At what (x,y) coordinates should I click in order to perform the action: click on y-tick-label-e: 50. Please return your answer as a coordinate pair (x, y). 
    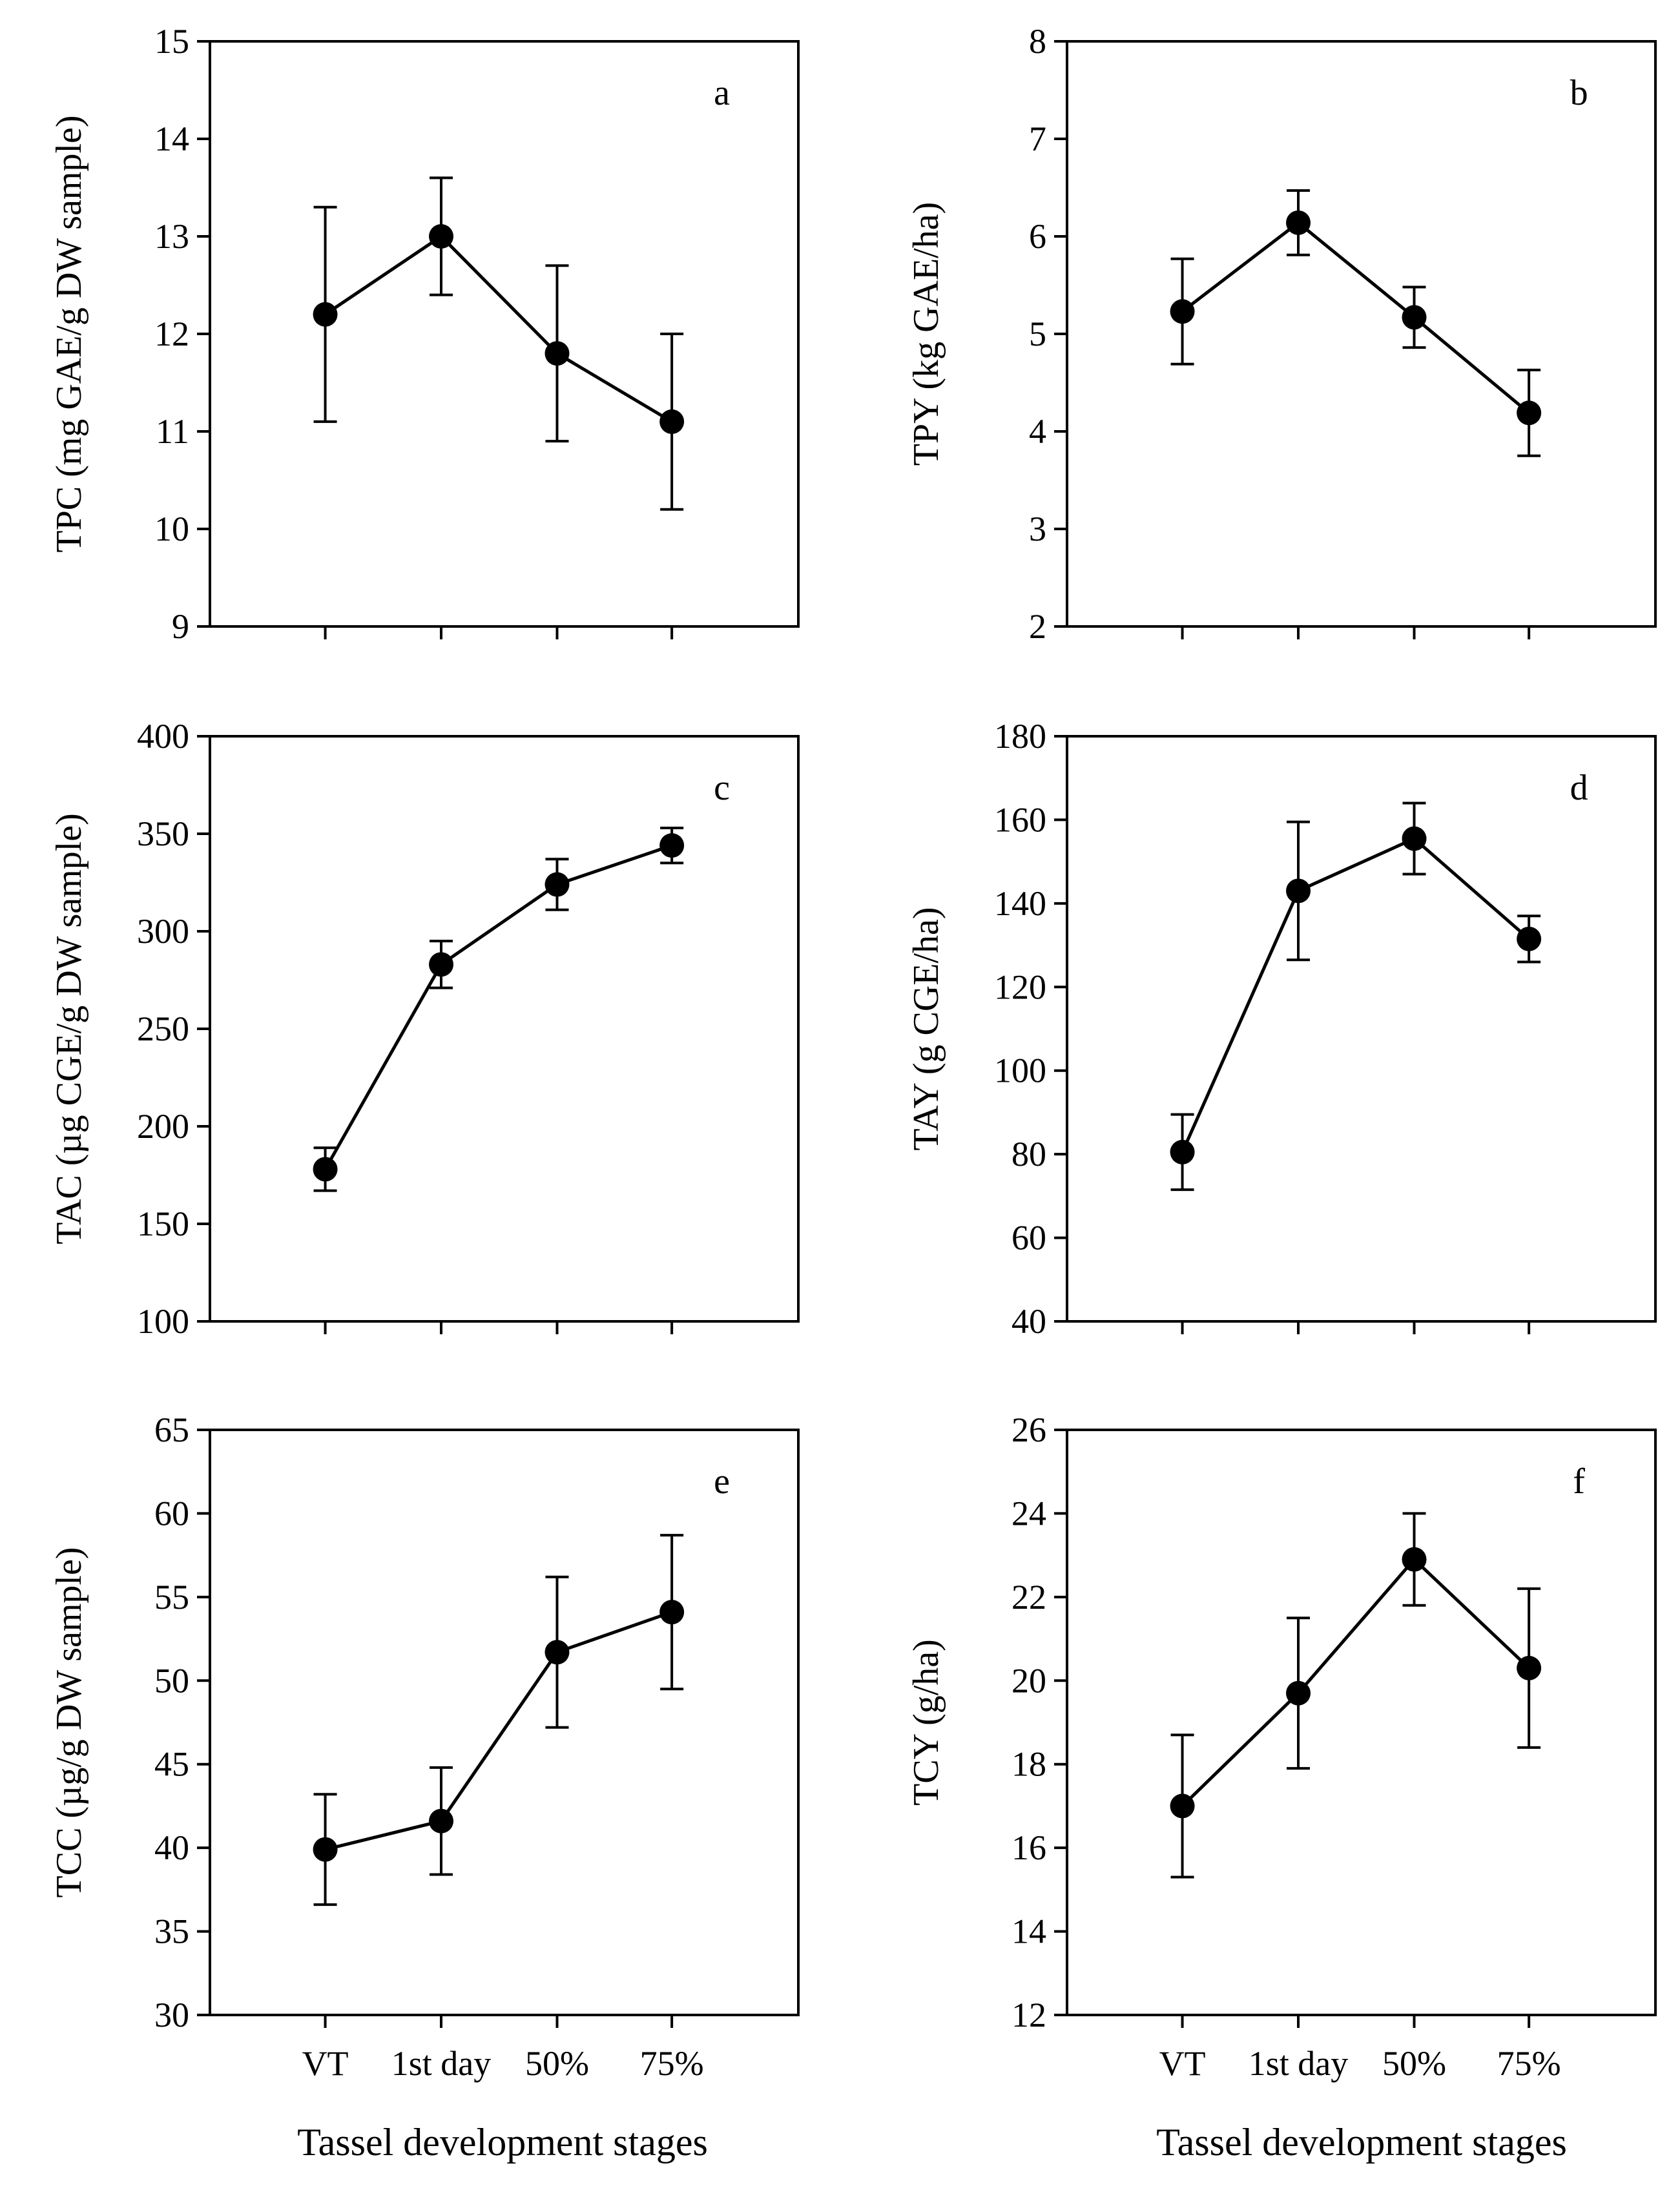
    Looking at the image, I should click on (171, 1681).